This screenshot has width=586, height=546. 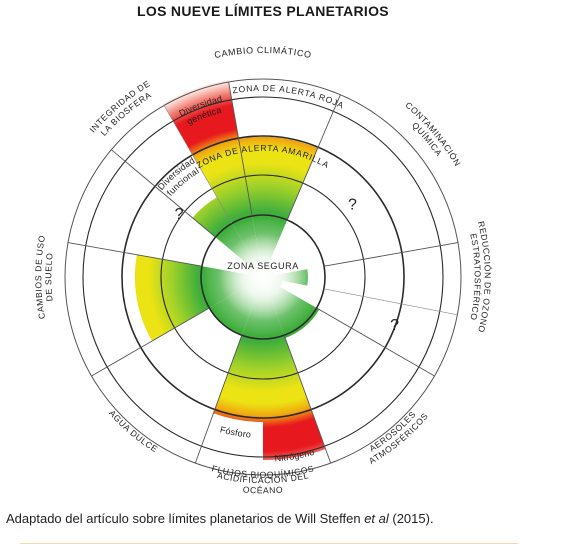 I want to click on safe-zone-glow, so click(x=263, y=277).